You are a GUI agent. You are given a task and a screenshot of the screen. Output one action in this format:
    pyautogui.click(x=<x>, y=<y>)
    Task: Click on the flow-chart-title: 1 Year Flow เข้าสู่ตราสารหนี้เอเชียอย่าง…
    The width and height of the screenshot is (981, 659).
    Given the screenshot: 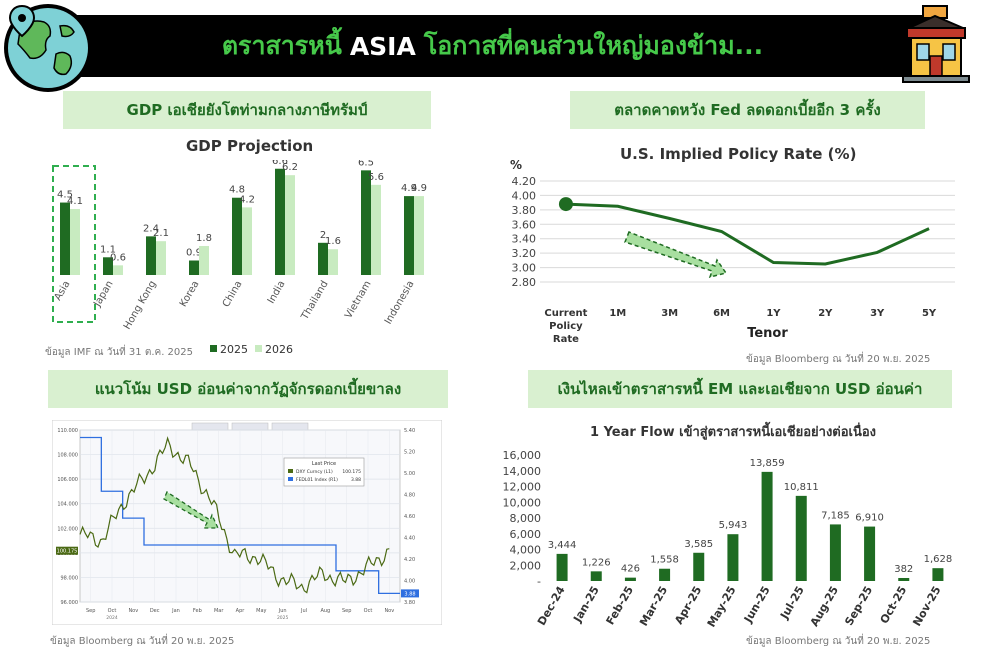 What is the action you would take?
    pyautogui.click(x=733, y=432)
    